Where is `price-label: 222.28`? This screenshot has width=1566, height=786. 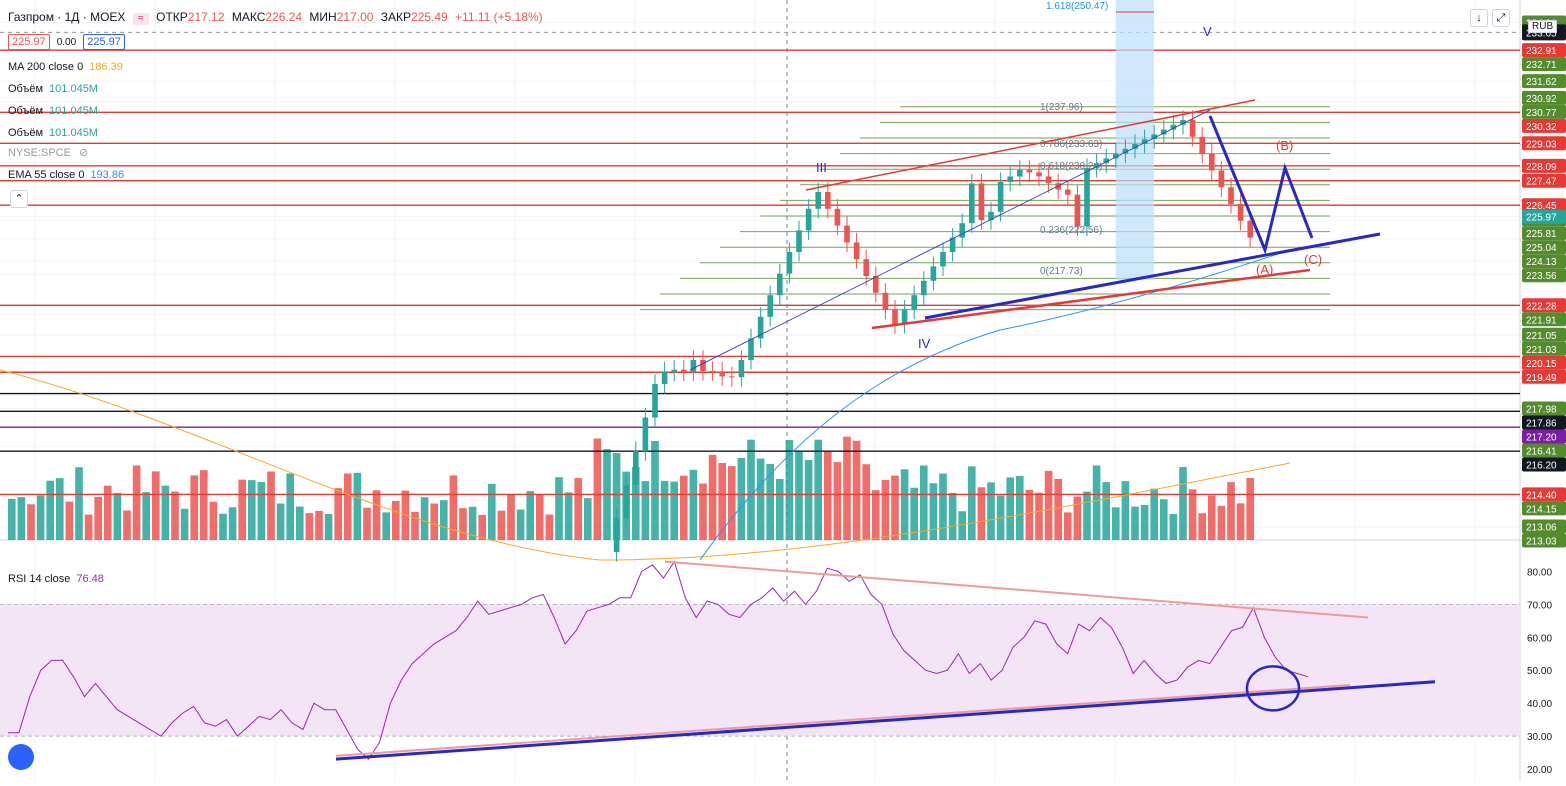
price-label: 222.28 is located at coordinates (1541, 306).